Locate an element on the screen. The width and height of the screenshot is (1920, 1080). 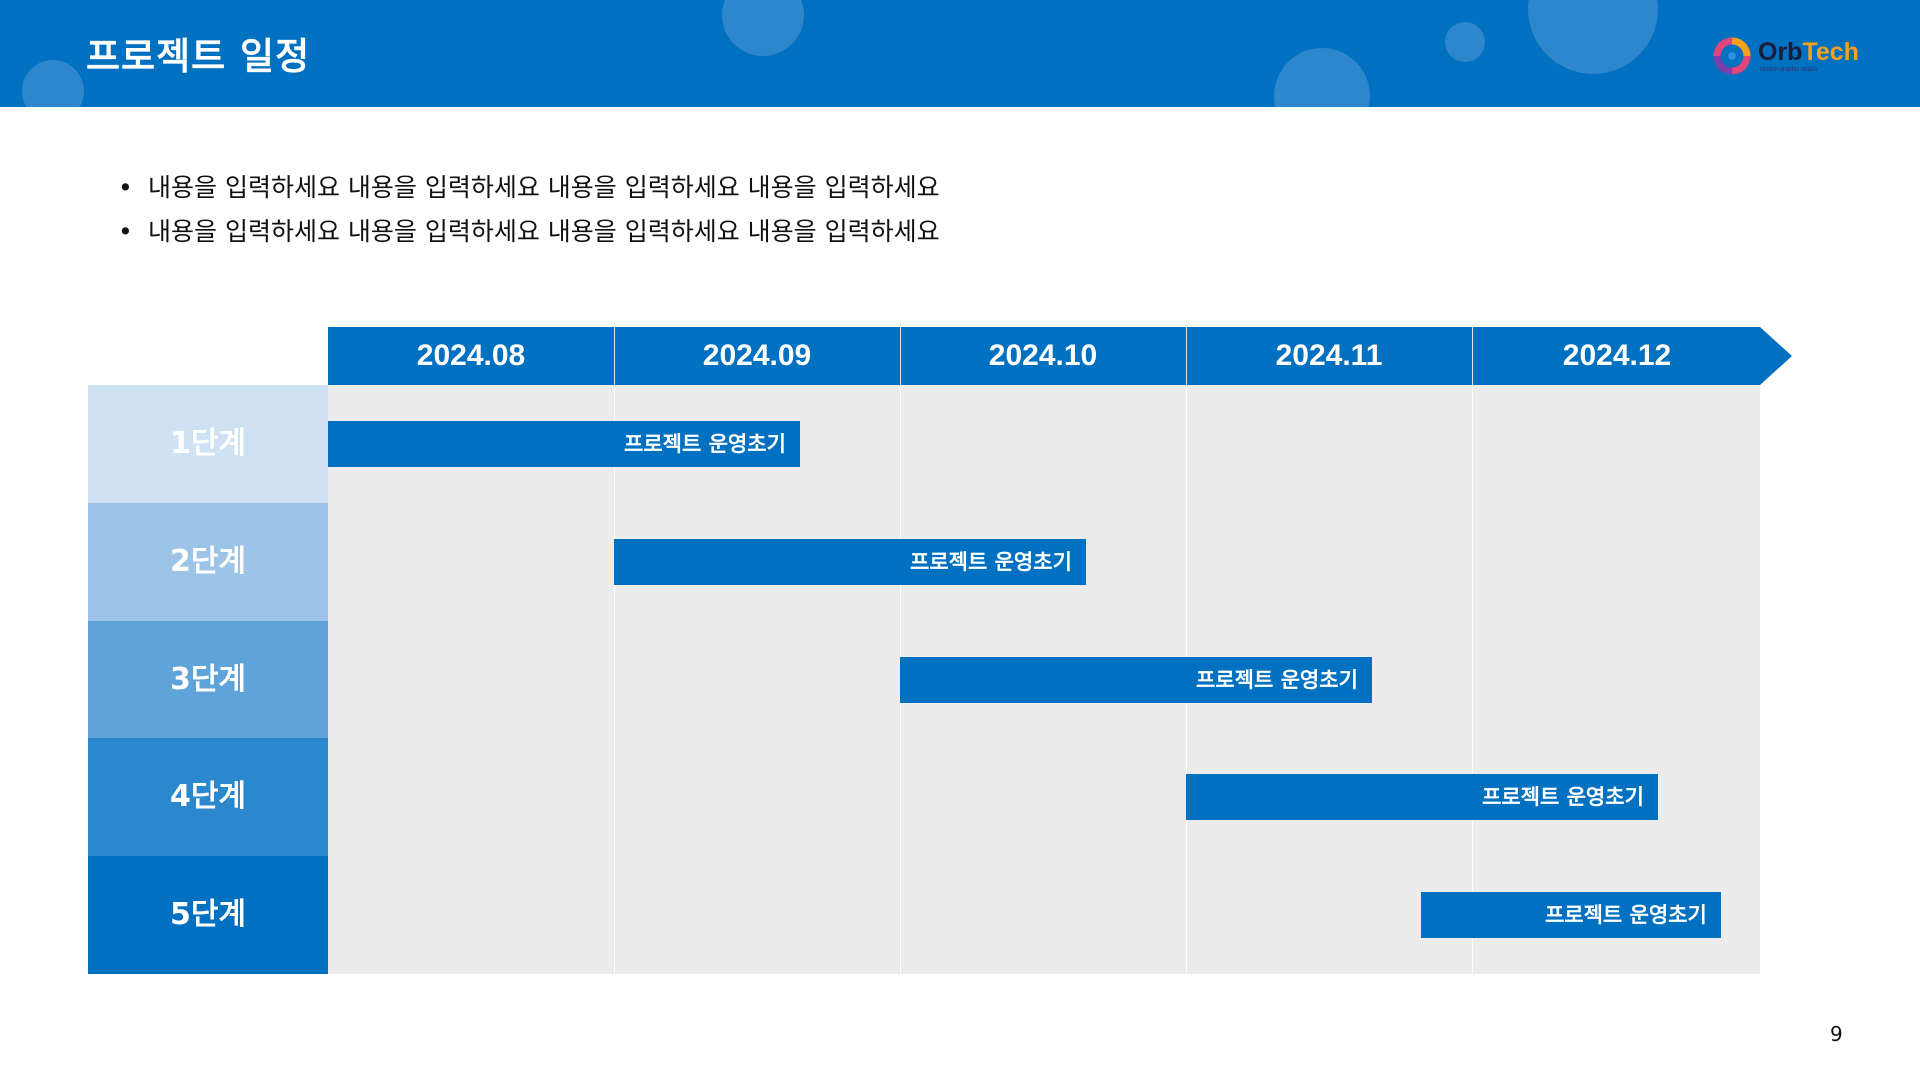
header-banner: 프로젝트 일정 OrbTech Motion graphic studio is located at coordinates (960, 53).